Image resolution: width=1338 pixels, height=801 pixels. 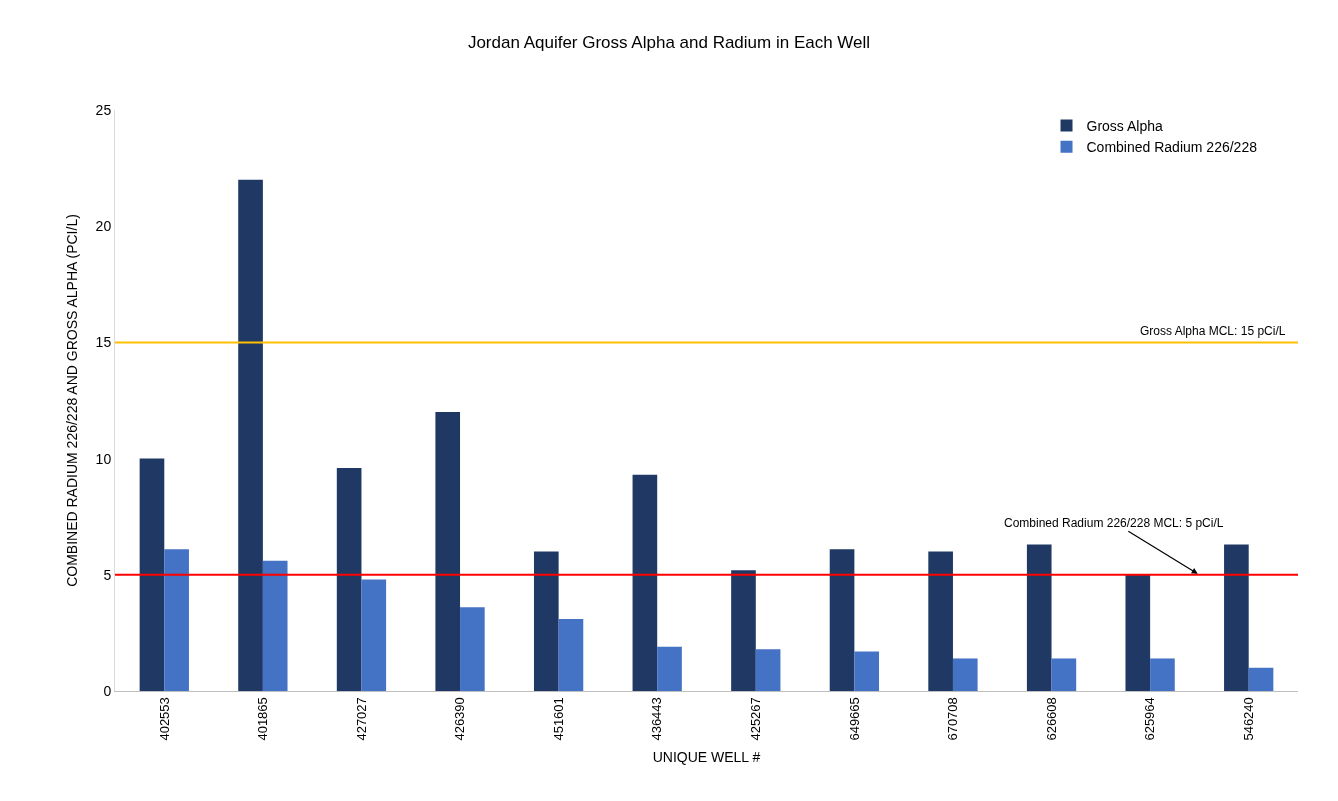 What do you see at coordinates (706, 756) in the screenshot?
I see `x-axis-title: UNIQUE WELL #` at bounding box center [706, 756].